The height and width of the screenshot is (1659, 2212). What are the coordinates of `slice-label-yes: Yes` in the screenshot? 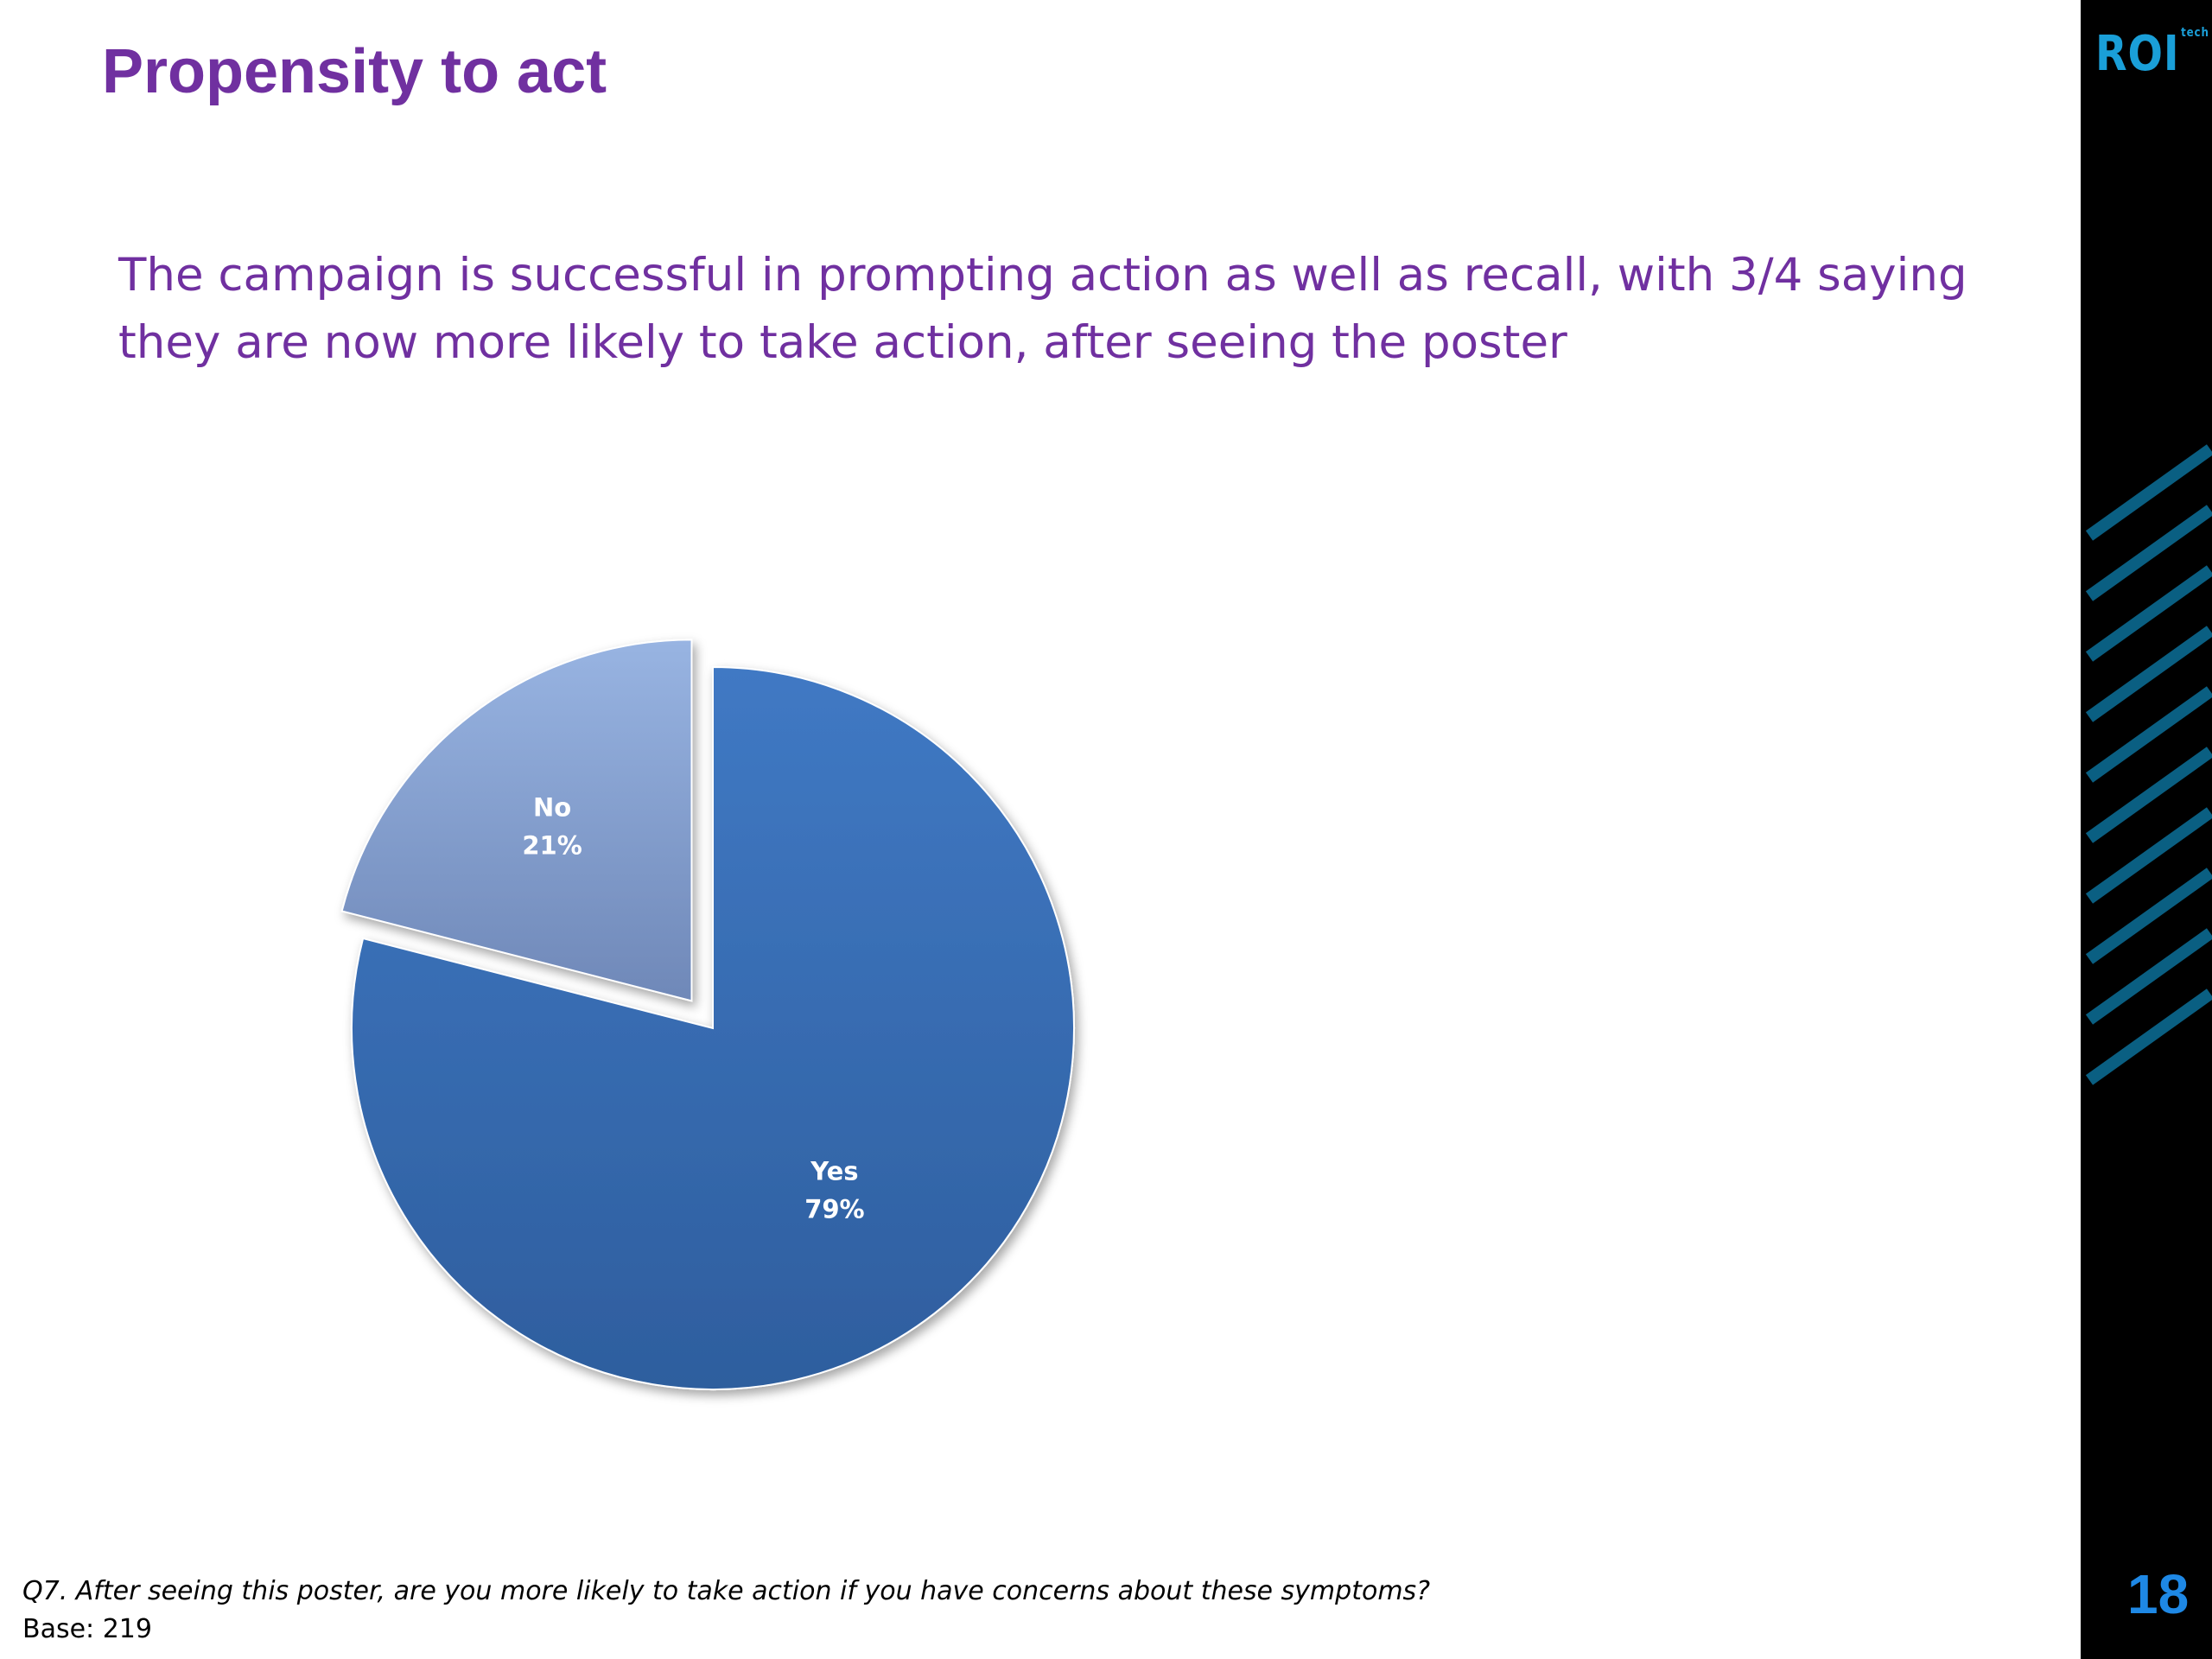 It's located at (834, 1171).